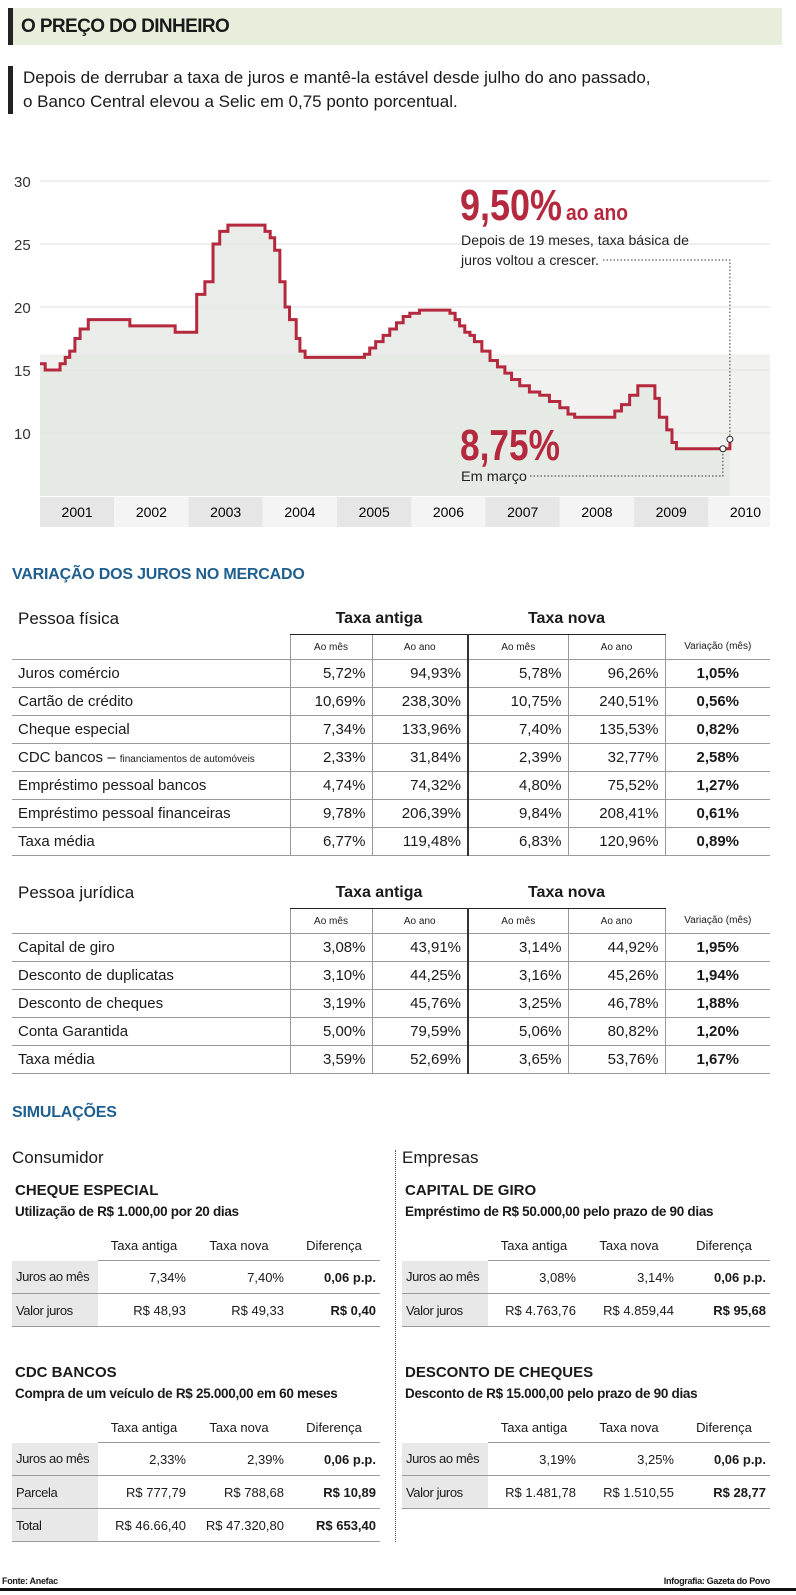 The image size is (796, 1595). What do you see at coordinates (330, 947) in the screenshot?
I see `rate-cell: 3,08%` at bounding box center [330, 947].